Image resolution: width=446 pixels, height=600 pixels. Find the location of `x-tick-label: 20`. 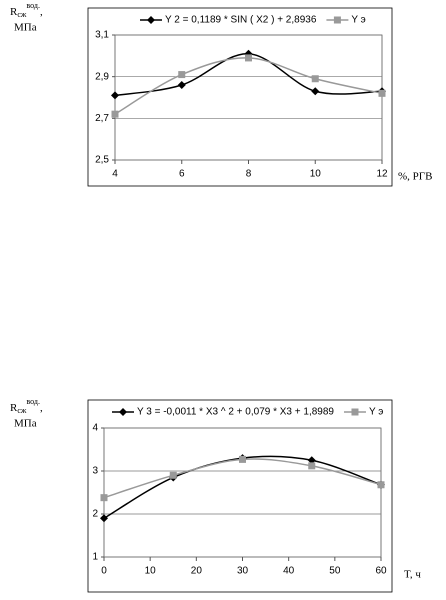

x-tick-label: 20 is located at coordinates (197, 571).